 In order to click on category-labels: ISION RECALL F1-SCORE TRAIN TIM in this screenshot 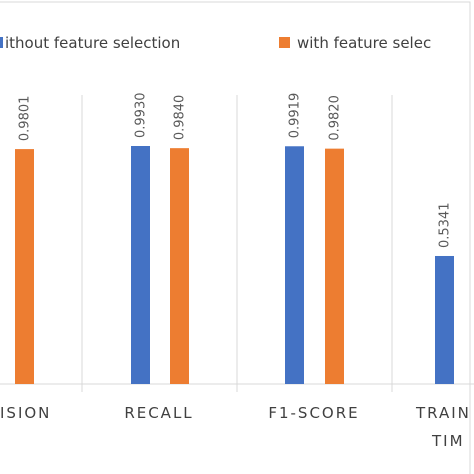, I will do `click(235, 427)`.